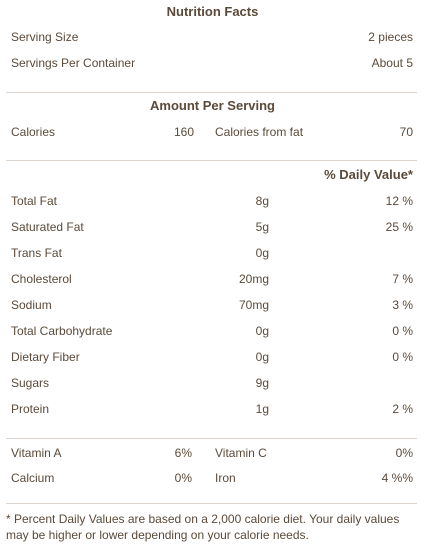 This screenshot has height=560, width=425. What do you see at coordinates (262, 201) in the screenshot?
I see `nutrient-amount: 8g` at bounding box center [262, 201].